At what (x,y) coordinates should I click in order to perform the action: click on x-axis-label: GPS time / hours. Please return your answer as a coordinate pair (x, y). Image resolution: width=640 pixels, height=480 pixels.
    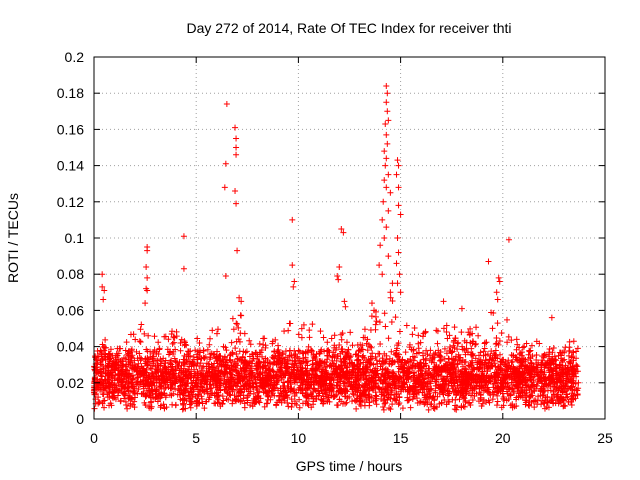
    Looking at the image, I should click on (349, 466).